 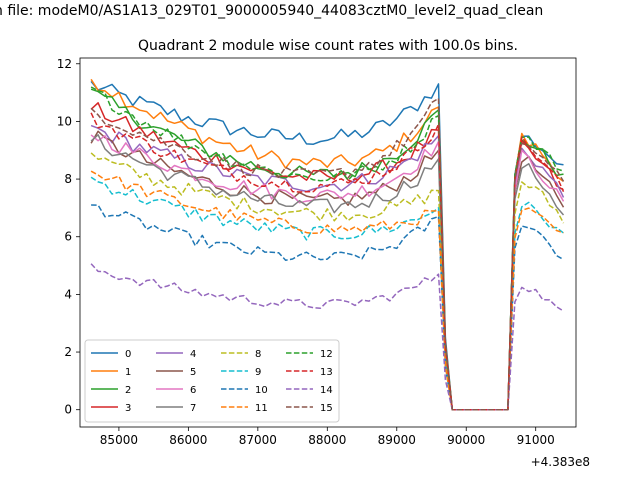 What do you see at coordinates (128, 354) in the screenshot?
I see `legend-label-0: 0` at bounding box center [128, 354].